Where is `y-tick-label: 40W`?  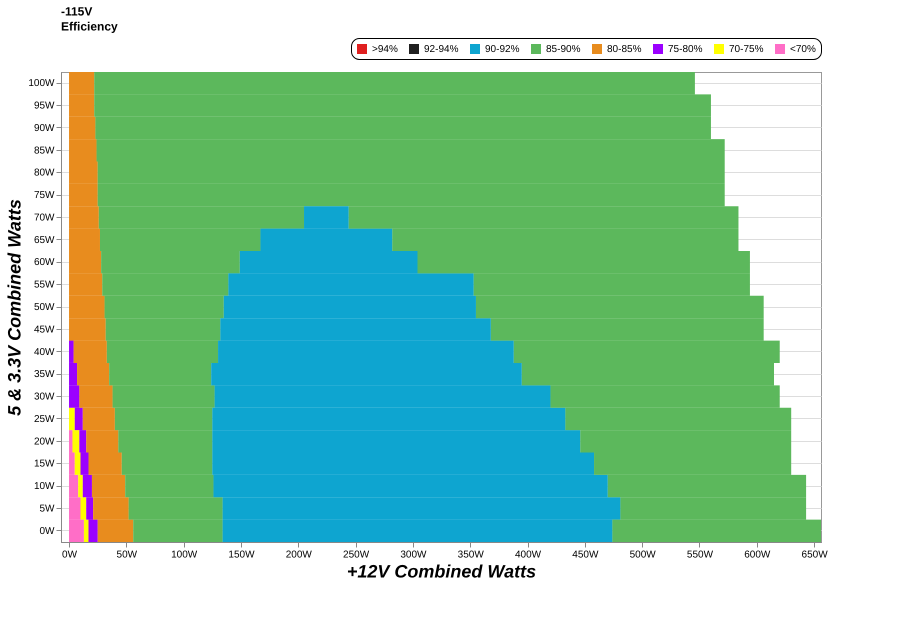
y-tick-label: 40W is located at coordinates (45, 352).